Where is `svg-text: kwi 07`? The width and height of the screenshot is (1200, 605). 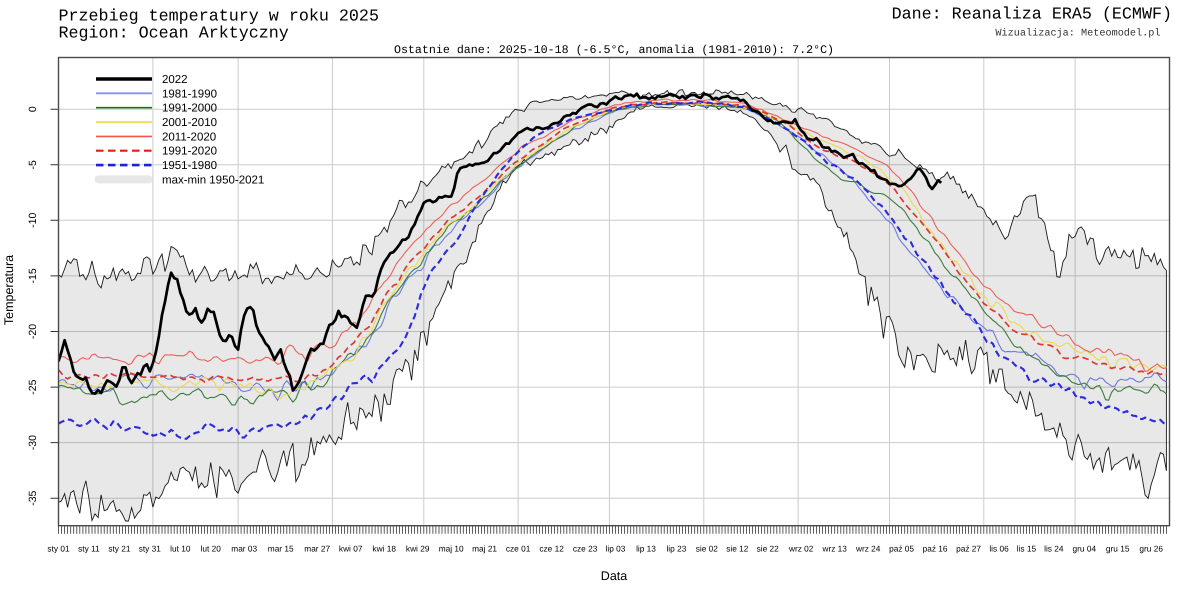
svg-text: kwi 07 is located at coordinates (351, 549).